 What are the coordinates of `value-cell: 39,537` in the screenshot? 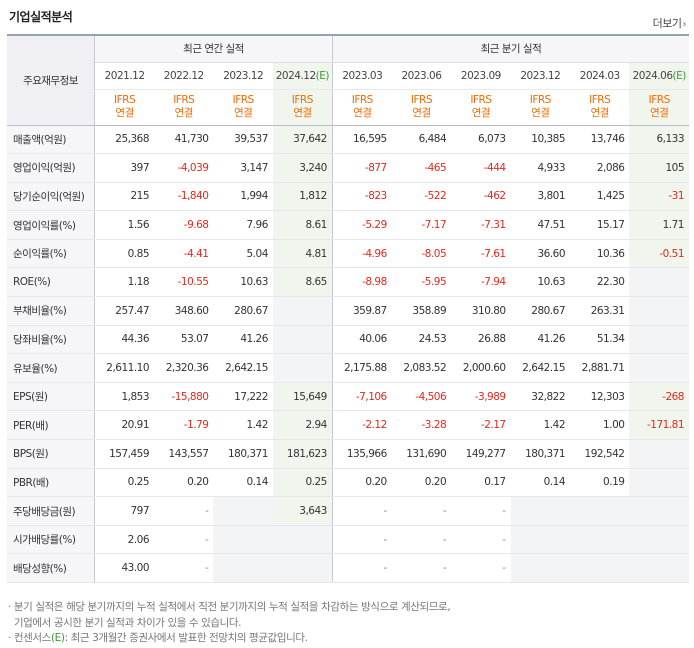 It's located at (243, 140).